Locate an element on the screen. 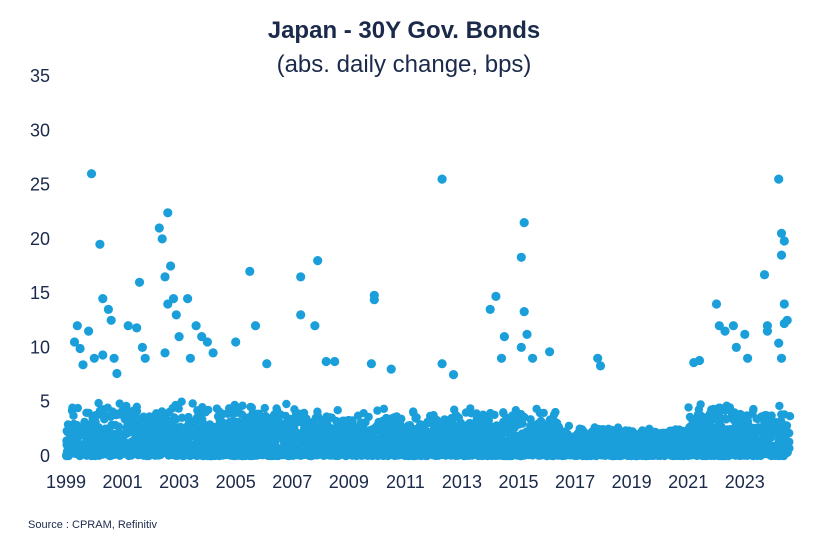  x-tick-label: 2015 is located at coordinates (518, 482).